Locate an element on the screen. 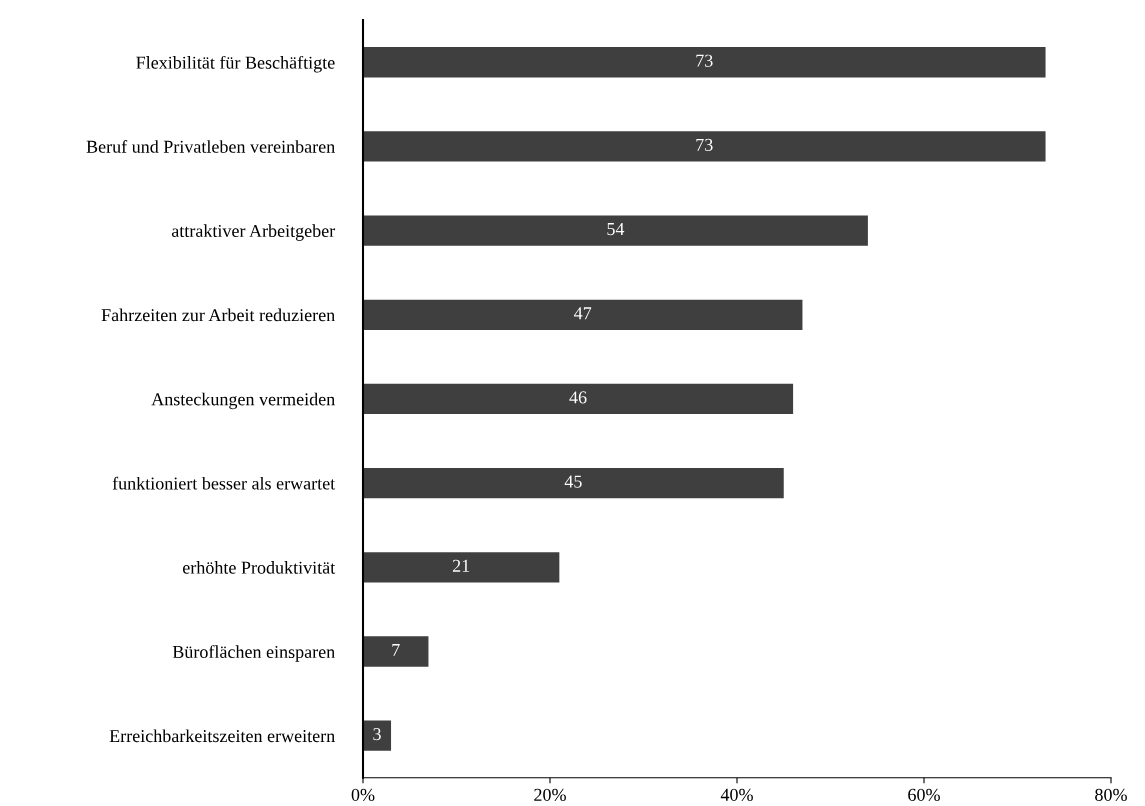 The width and height of the screenshot is (1145, 806). data-label: 21 is located at coordinates (461, 565).